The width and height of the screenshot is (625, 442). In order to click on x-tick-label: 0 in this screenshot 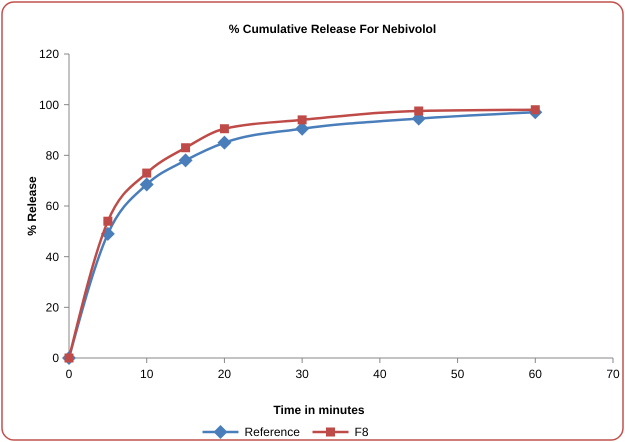, I will do `click(69, 374)`.